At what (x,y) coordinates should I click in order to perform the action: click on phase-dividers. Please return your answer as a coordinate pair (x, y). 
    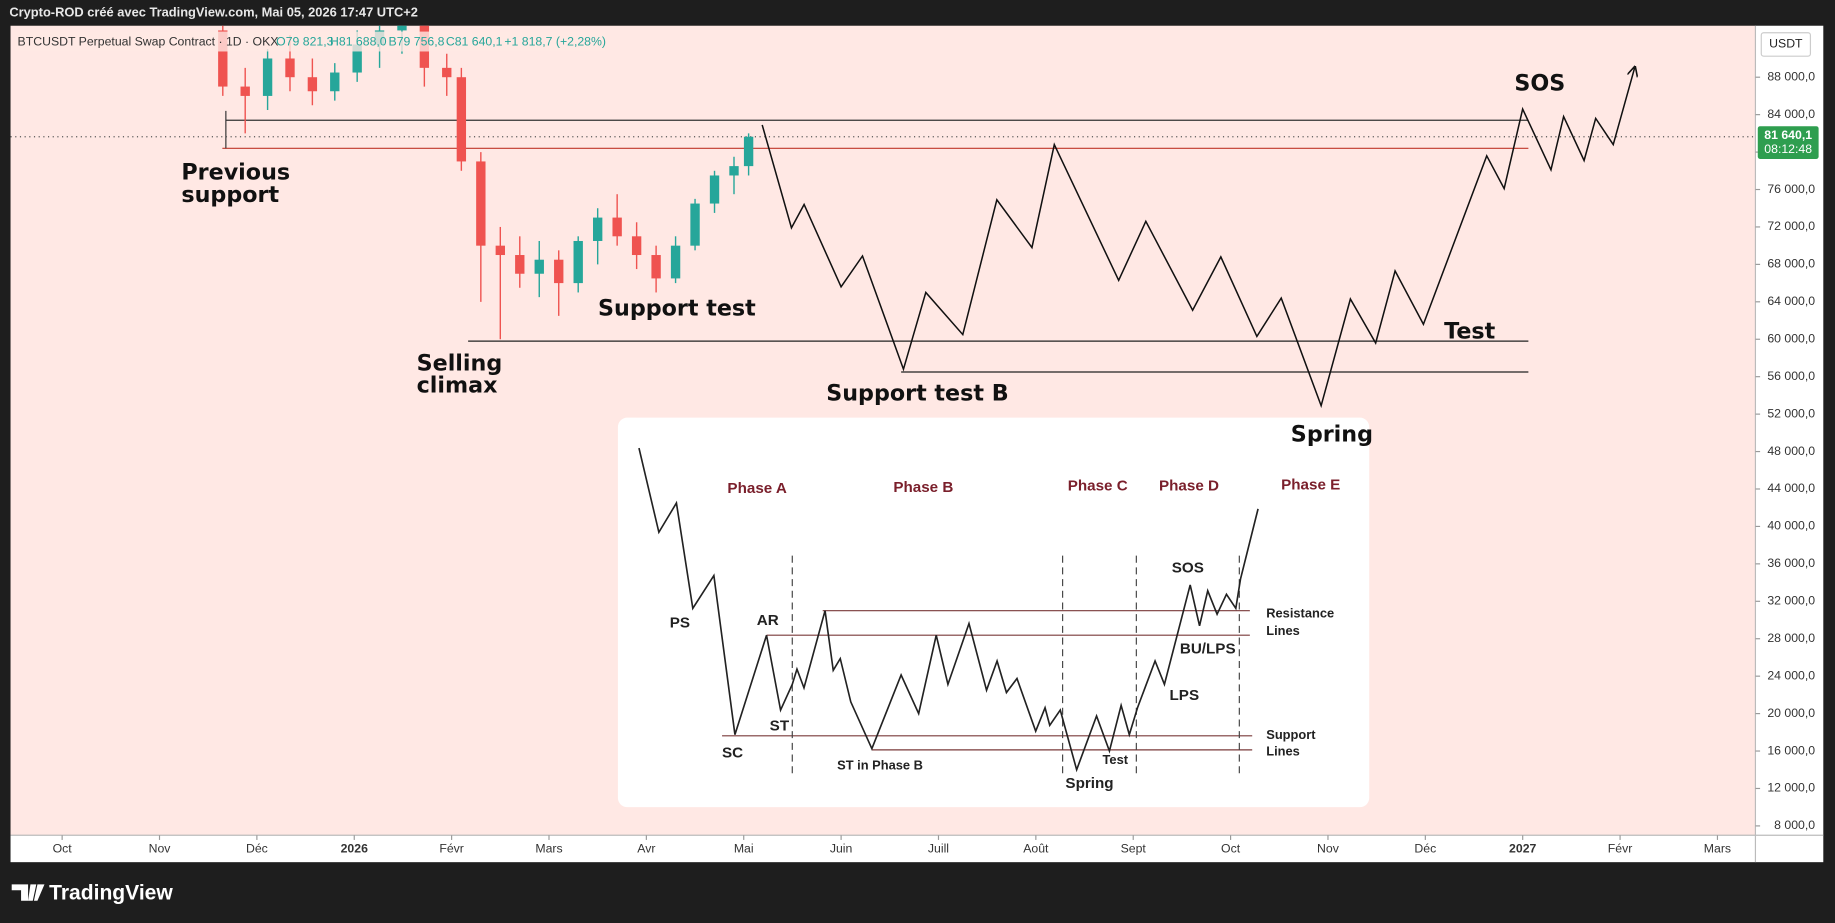
    Looking at the image, I should click on (1015, 665).